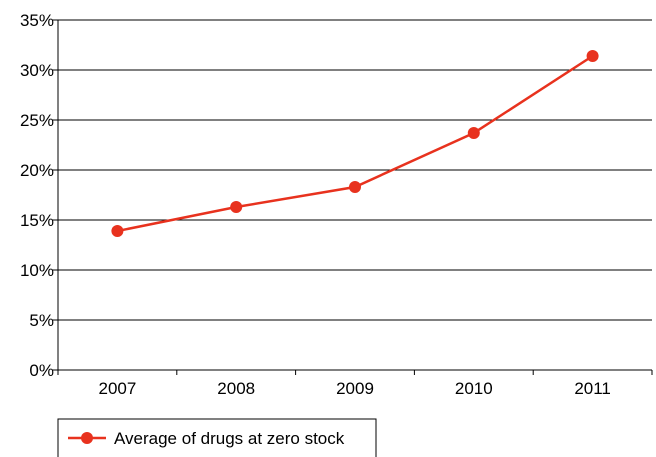 The height and width of the screenshot is (457, 656). I want to click on y-tick-label: 20%, so click(37, 170).